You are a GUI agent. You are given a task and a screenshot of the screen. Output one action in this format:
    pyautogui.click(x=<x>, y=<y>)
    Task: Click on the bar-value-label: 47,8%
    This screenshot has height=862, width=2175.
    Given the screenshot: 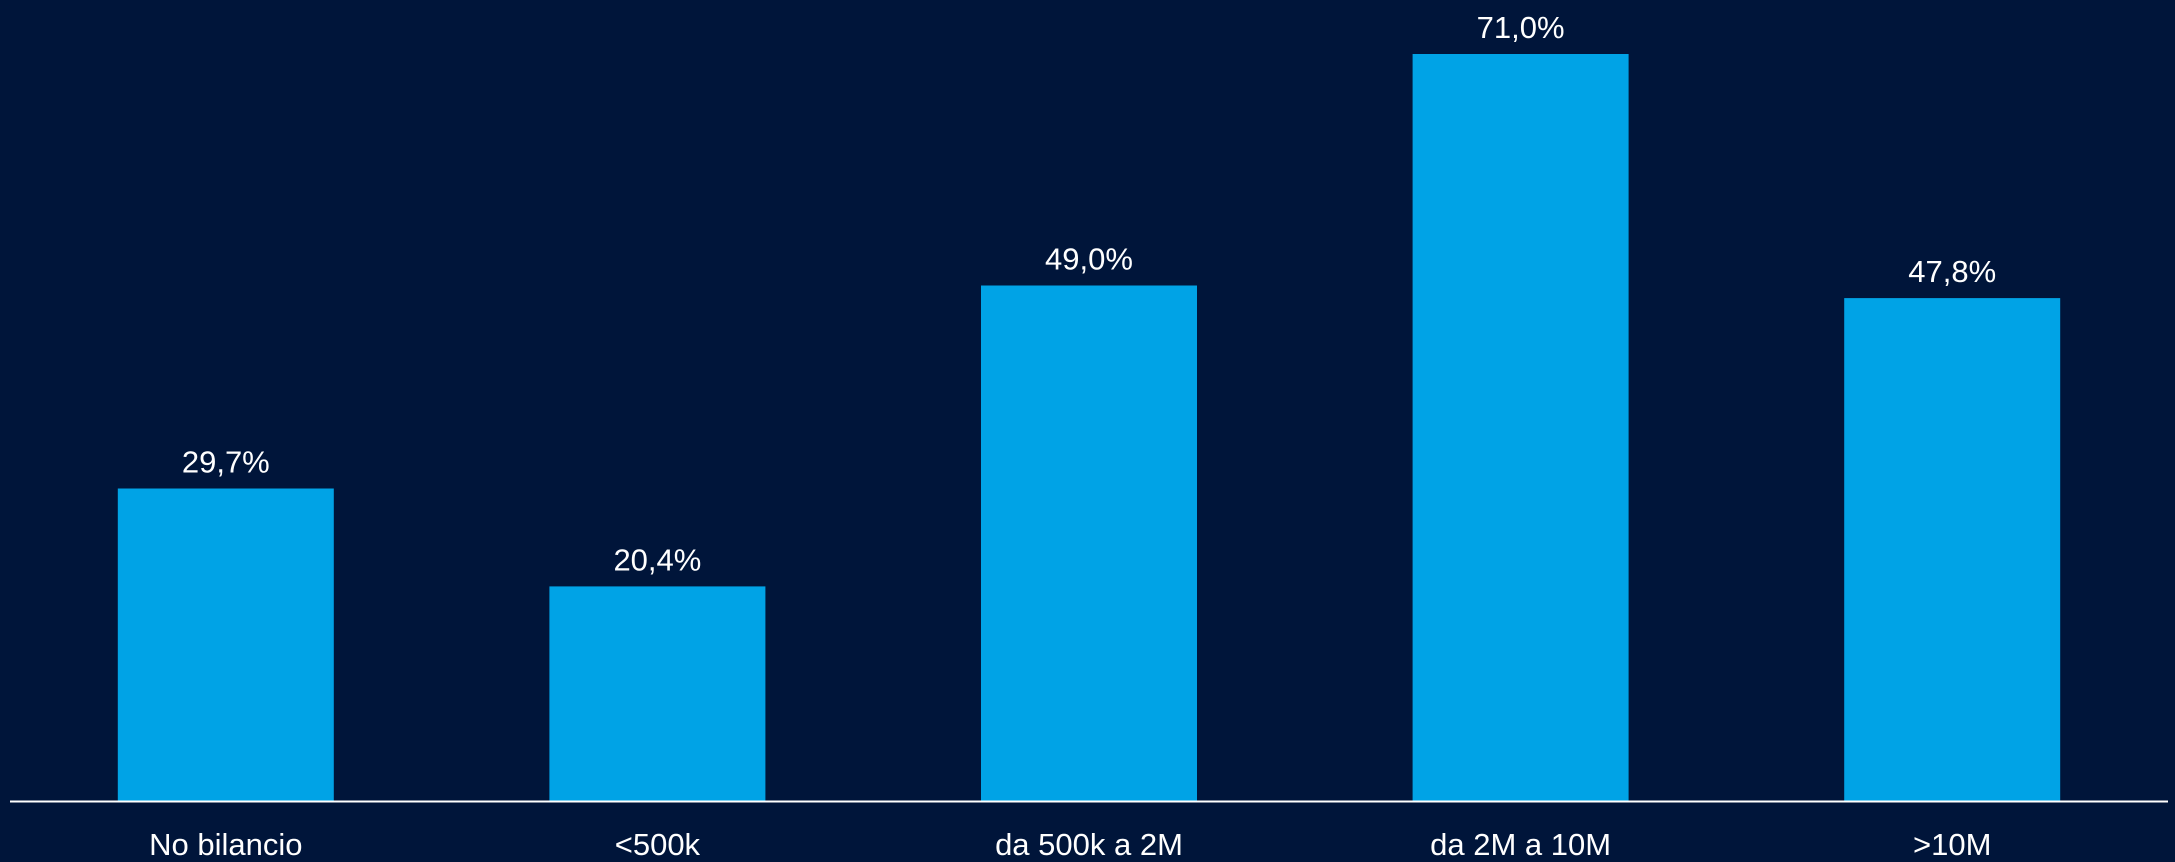 What is the action you would take?
    pyautogui.click(x=1952, y=271)
    